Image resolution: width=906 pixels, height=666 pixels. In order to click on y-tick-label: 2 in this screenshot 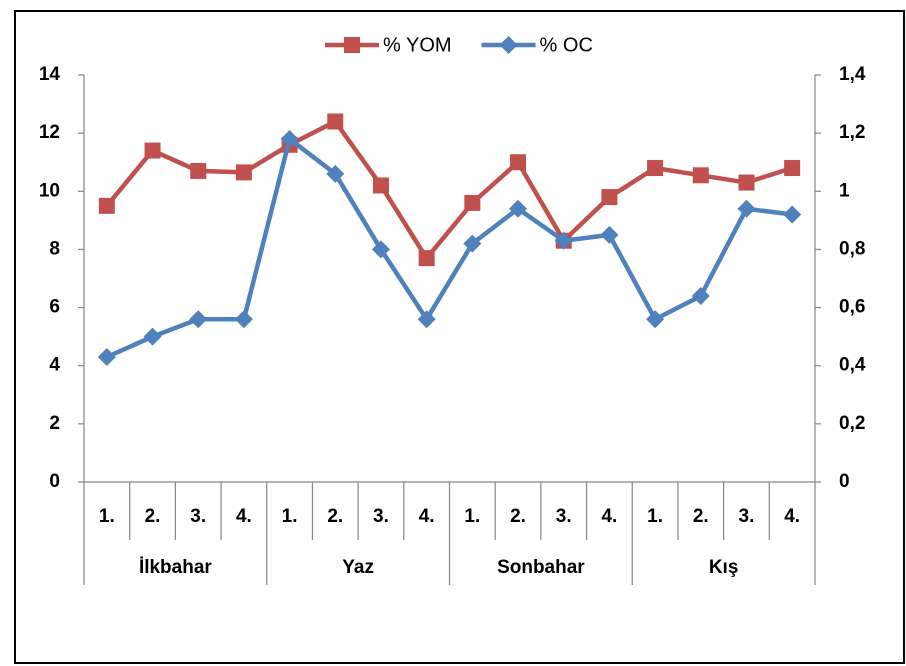, I will do `click(54, 423)`.